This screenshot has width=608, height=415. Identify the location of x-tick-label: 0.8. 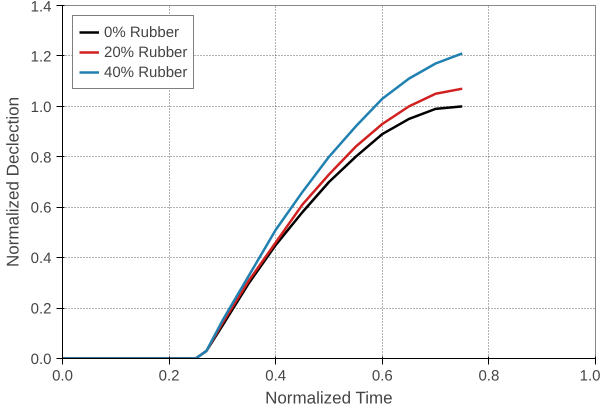
(489, 376).